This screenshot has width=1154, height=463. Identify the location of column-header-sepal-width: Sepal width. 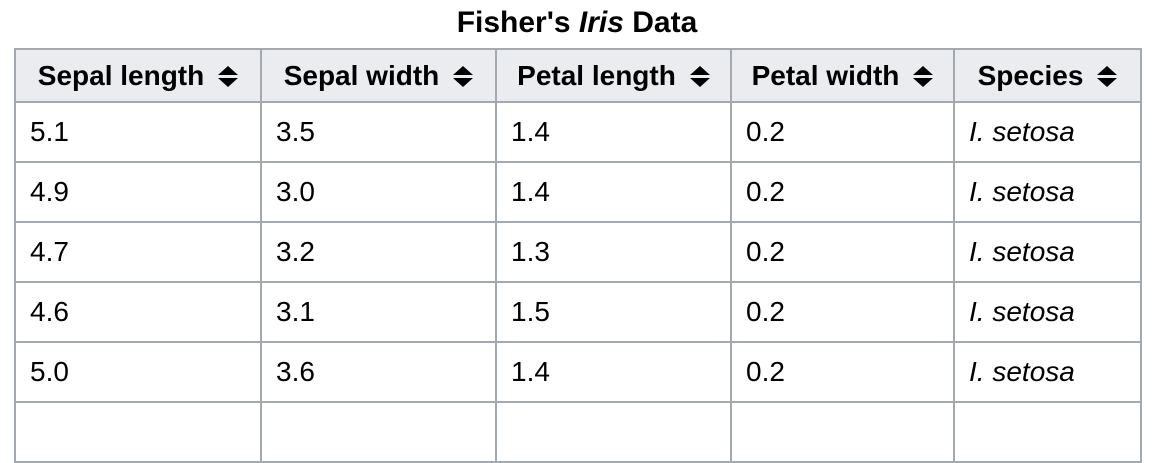
(378, 75).